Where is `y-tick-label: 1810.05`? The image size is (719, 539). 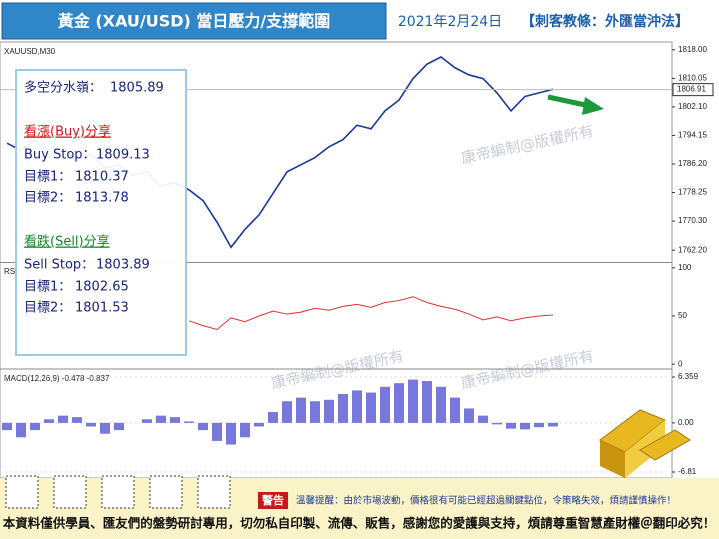
y-tick-label: 1810.05 is located at coordinates (692, 77).